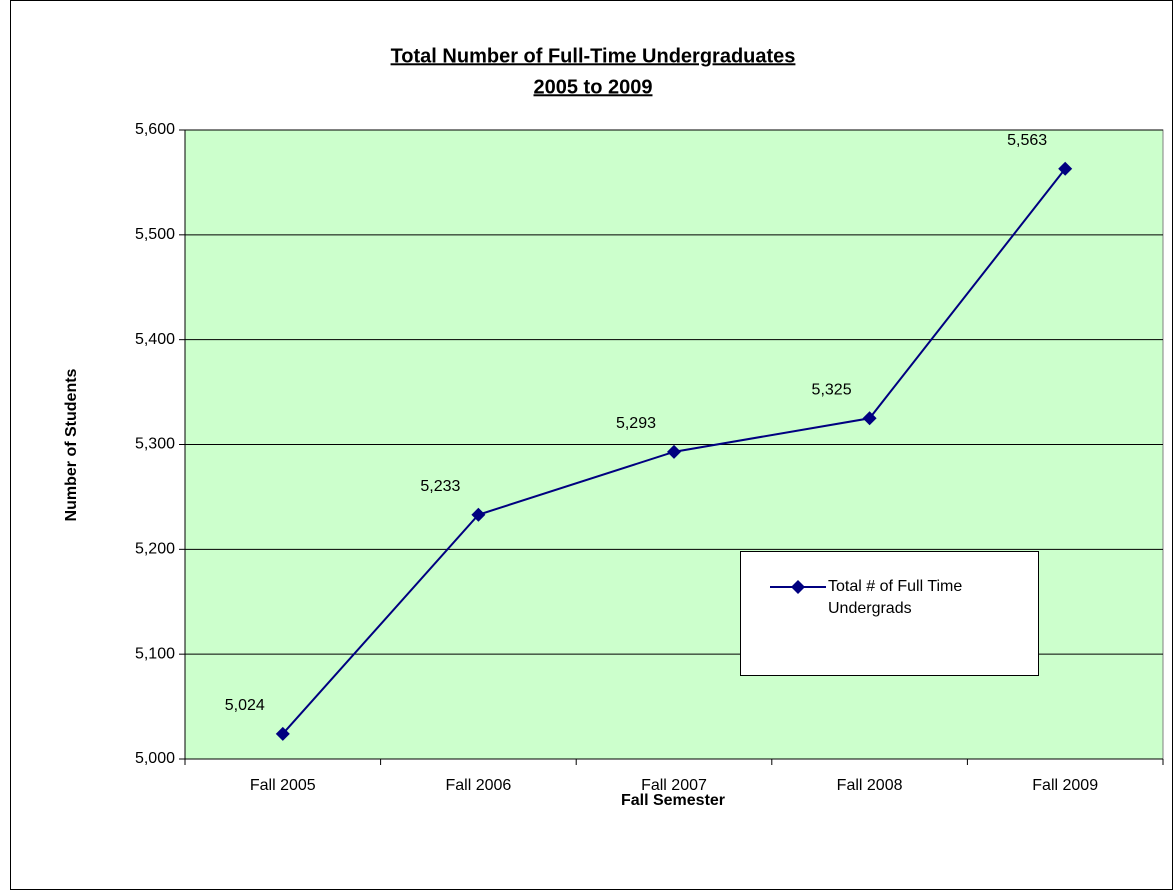 This screenshot has width=1173, height=890. I want to click on y-tick-label: 5,500, so click(155, 234).